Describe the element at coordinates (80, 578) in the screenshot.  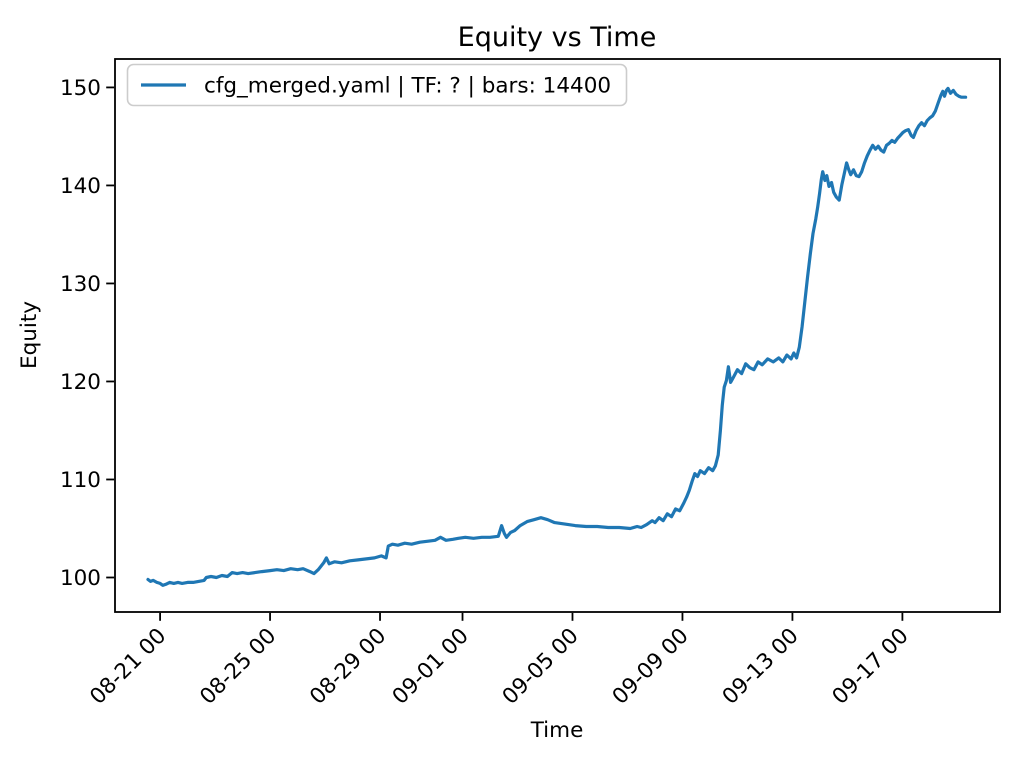
I see `y-tick-label: 100` at that location.